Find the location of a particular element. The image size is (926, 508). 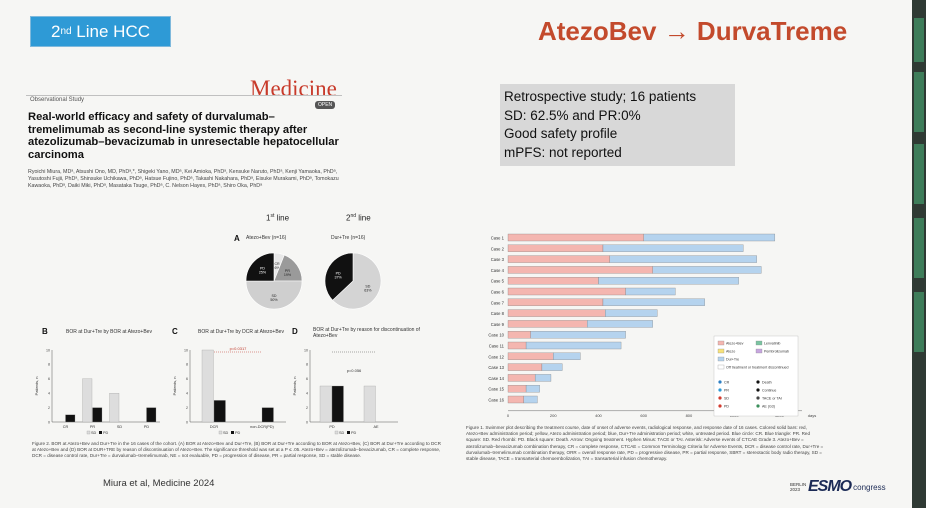

legend-label: Atezo is located at coordinates (730, 352).